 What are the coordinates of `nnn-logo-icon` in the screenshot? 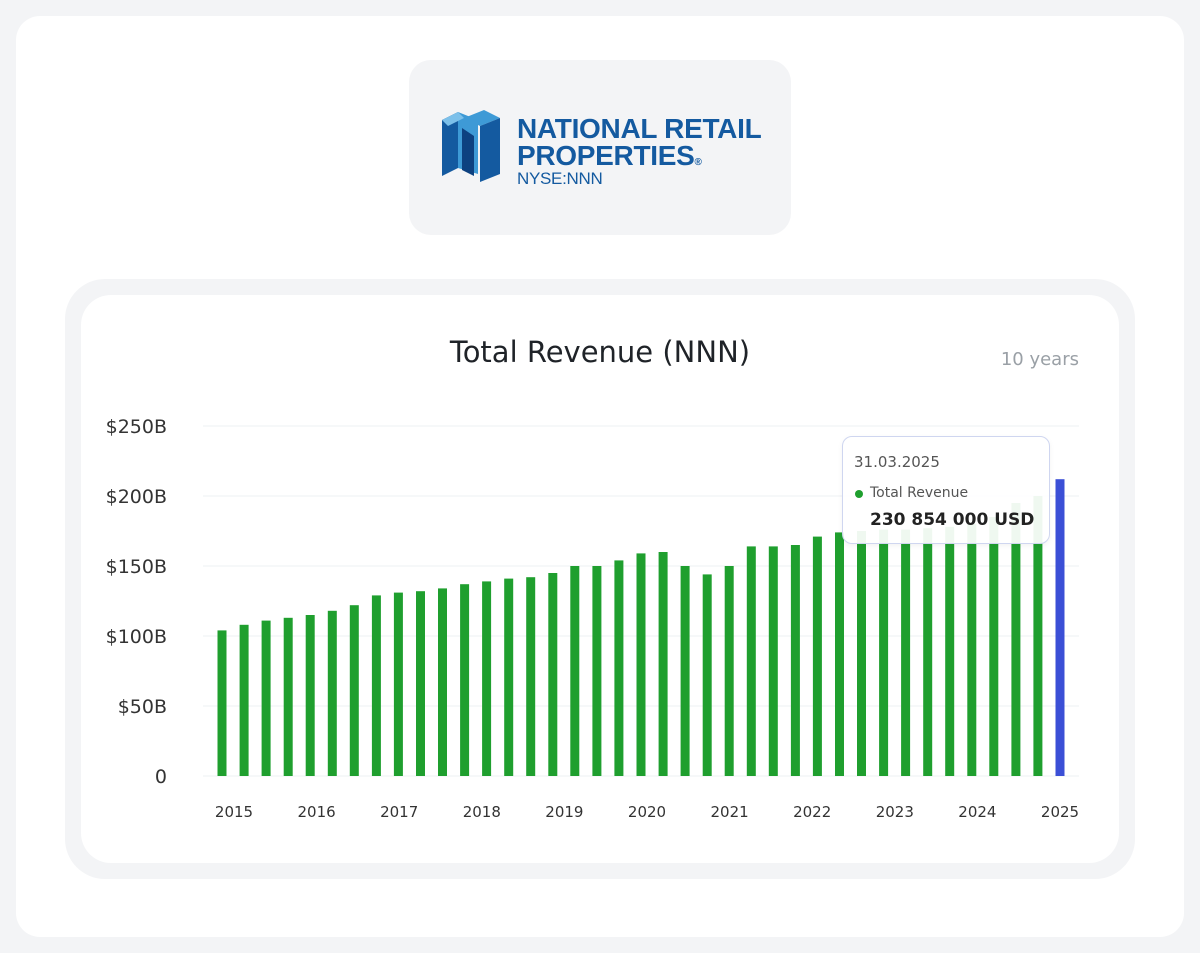 It's located at (471, 146).